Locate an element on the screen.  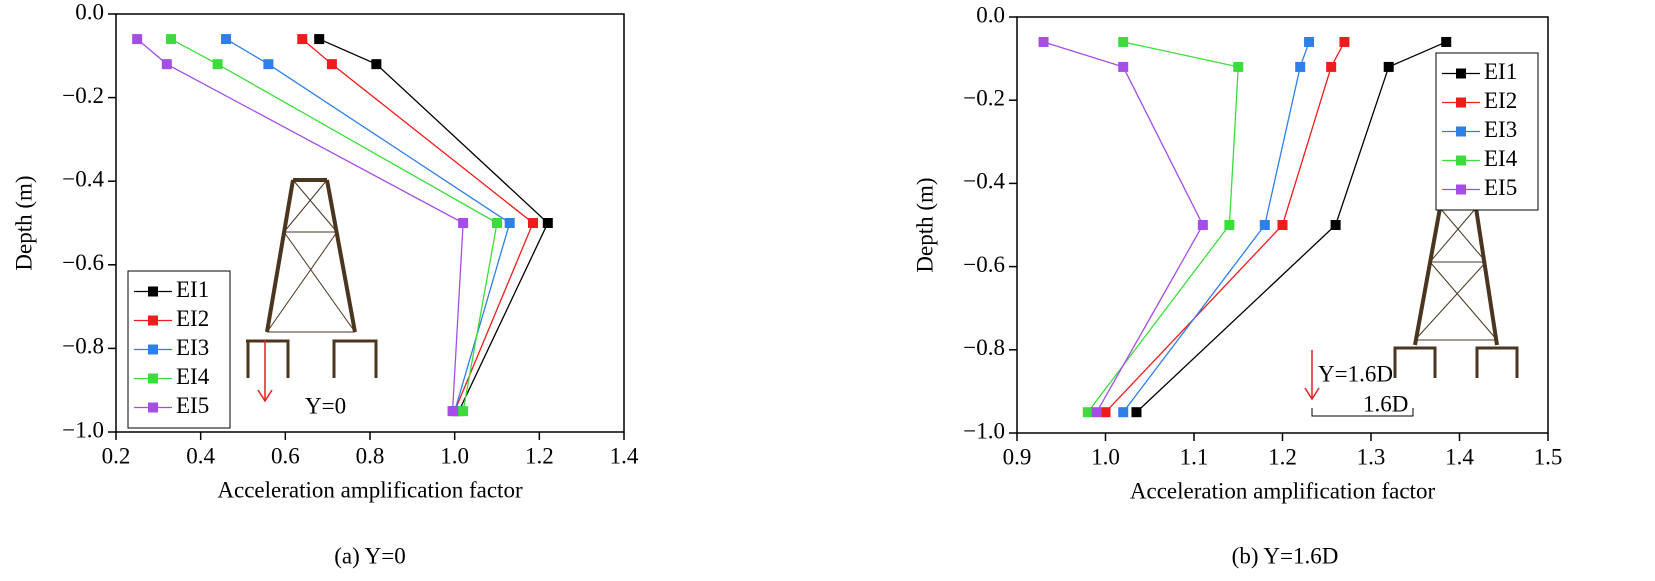
x-tick-label: 0.4 is located at coordinates (200, 455).